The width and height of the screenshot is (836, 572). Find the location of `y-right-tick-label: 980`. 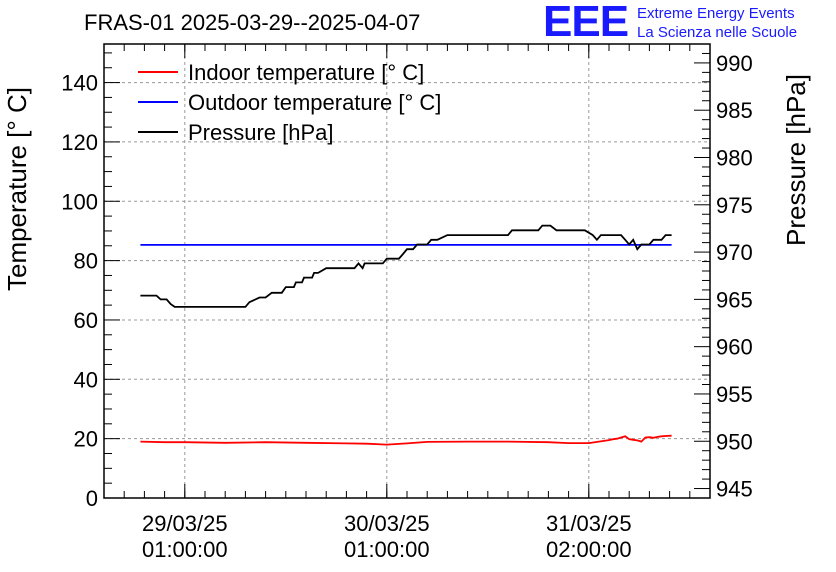

y-right-tick-label: 980 is located at coordinates (734, 158).